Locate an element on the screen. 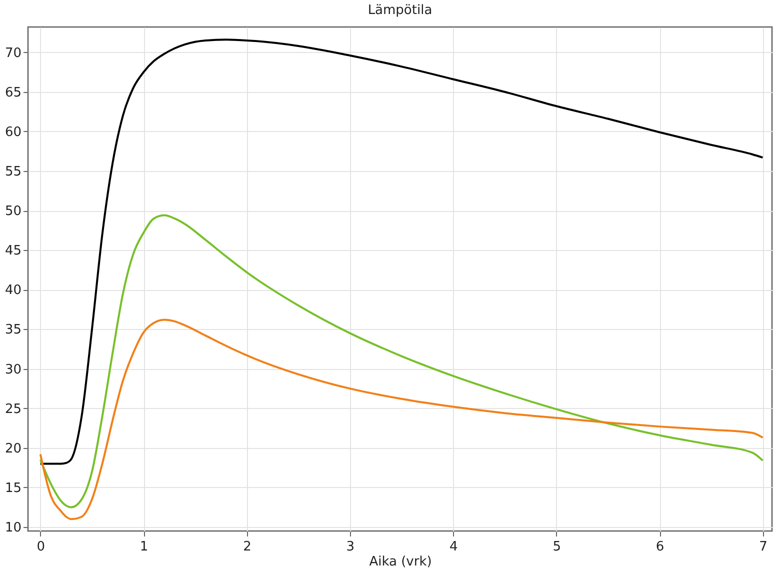 The image size is (778, 573). y-tick-label: 60 is located at coordinates (13, 132).